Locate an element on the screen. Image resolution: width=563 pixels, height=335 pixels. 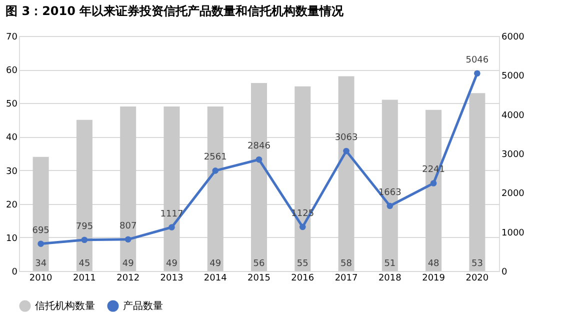
y2-tick-label: 0 is located at coordinates (505, 273).